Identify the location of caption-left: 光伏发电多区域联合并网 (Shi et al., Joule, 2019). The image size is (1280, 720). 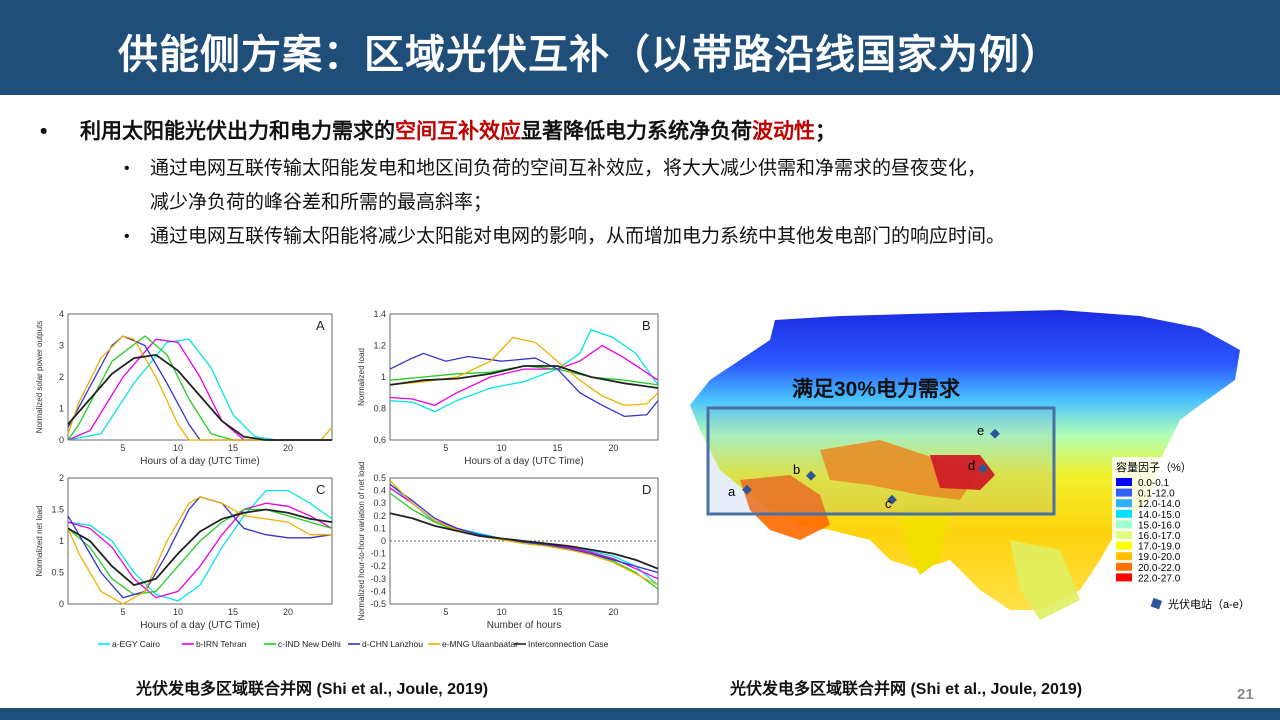
(312, 689).